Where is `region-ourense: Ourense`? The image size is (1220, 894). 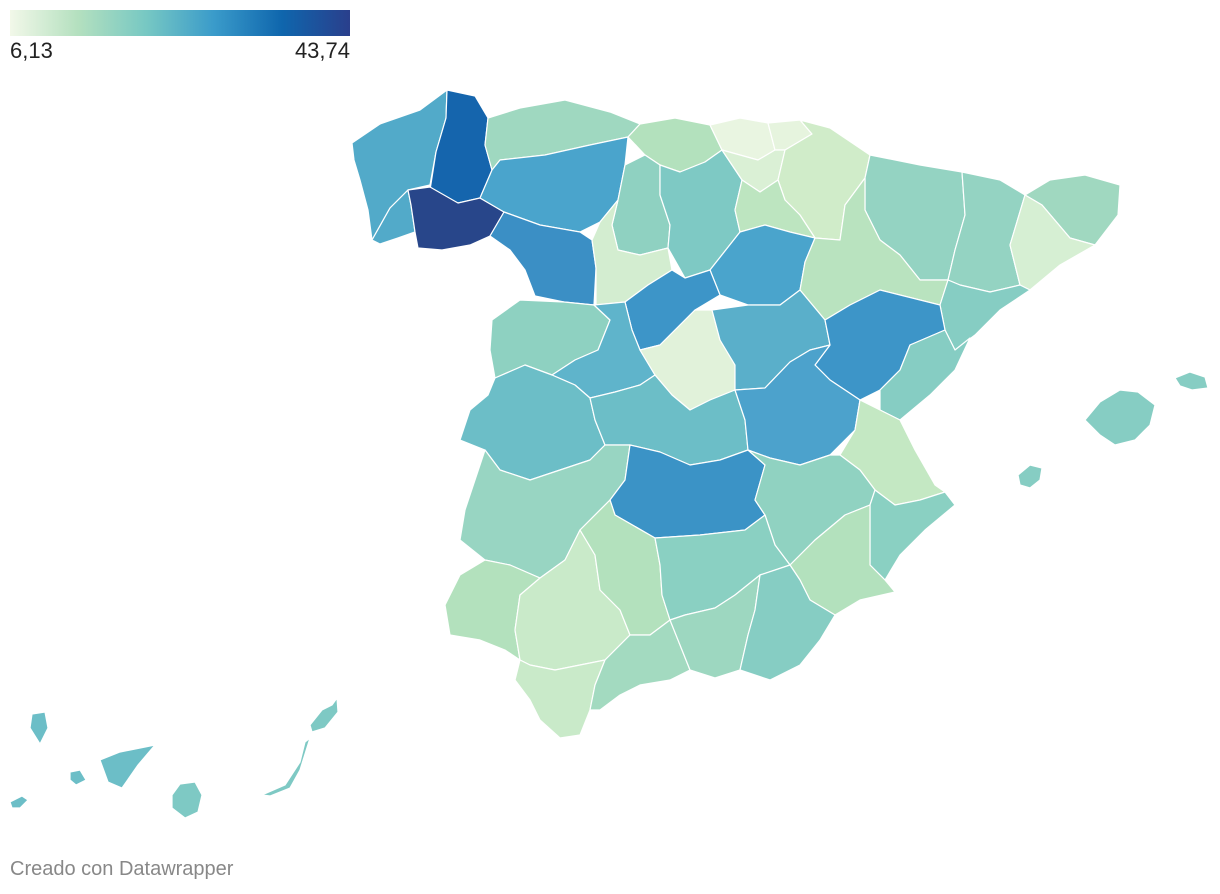 region-ourense: Ourense is located at coordinates (456, 218).